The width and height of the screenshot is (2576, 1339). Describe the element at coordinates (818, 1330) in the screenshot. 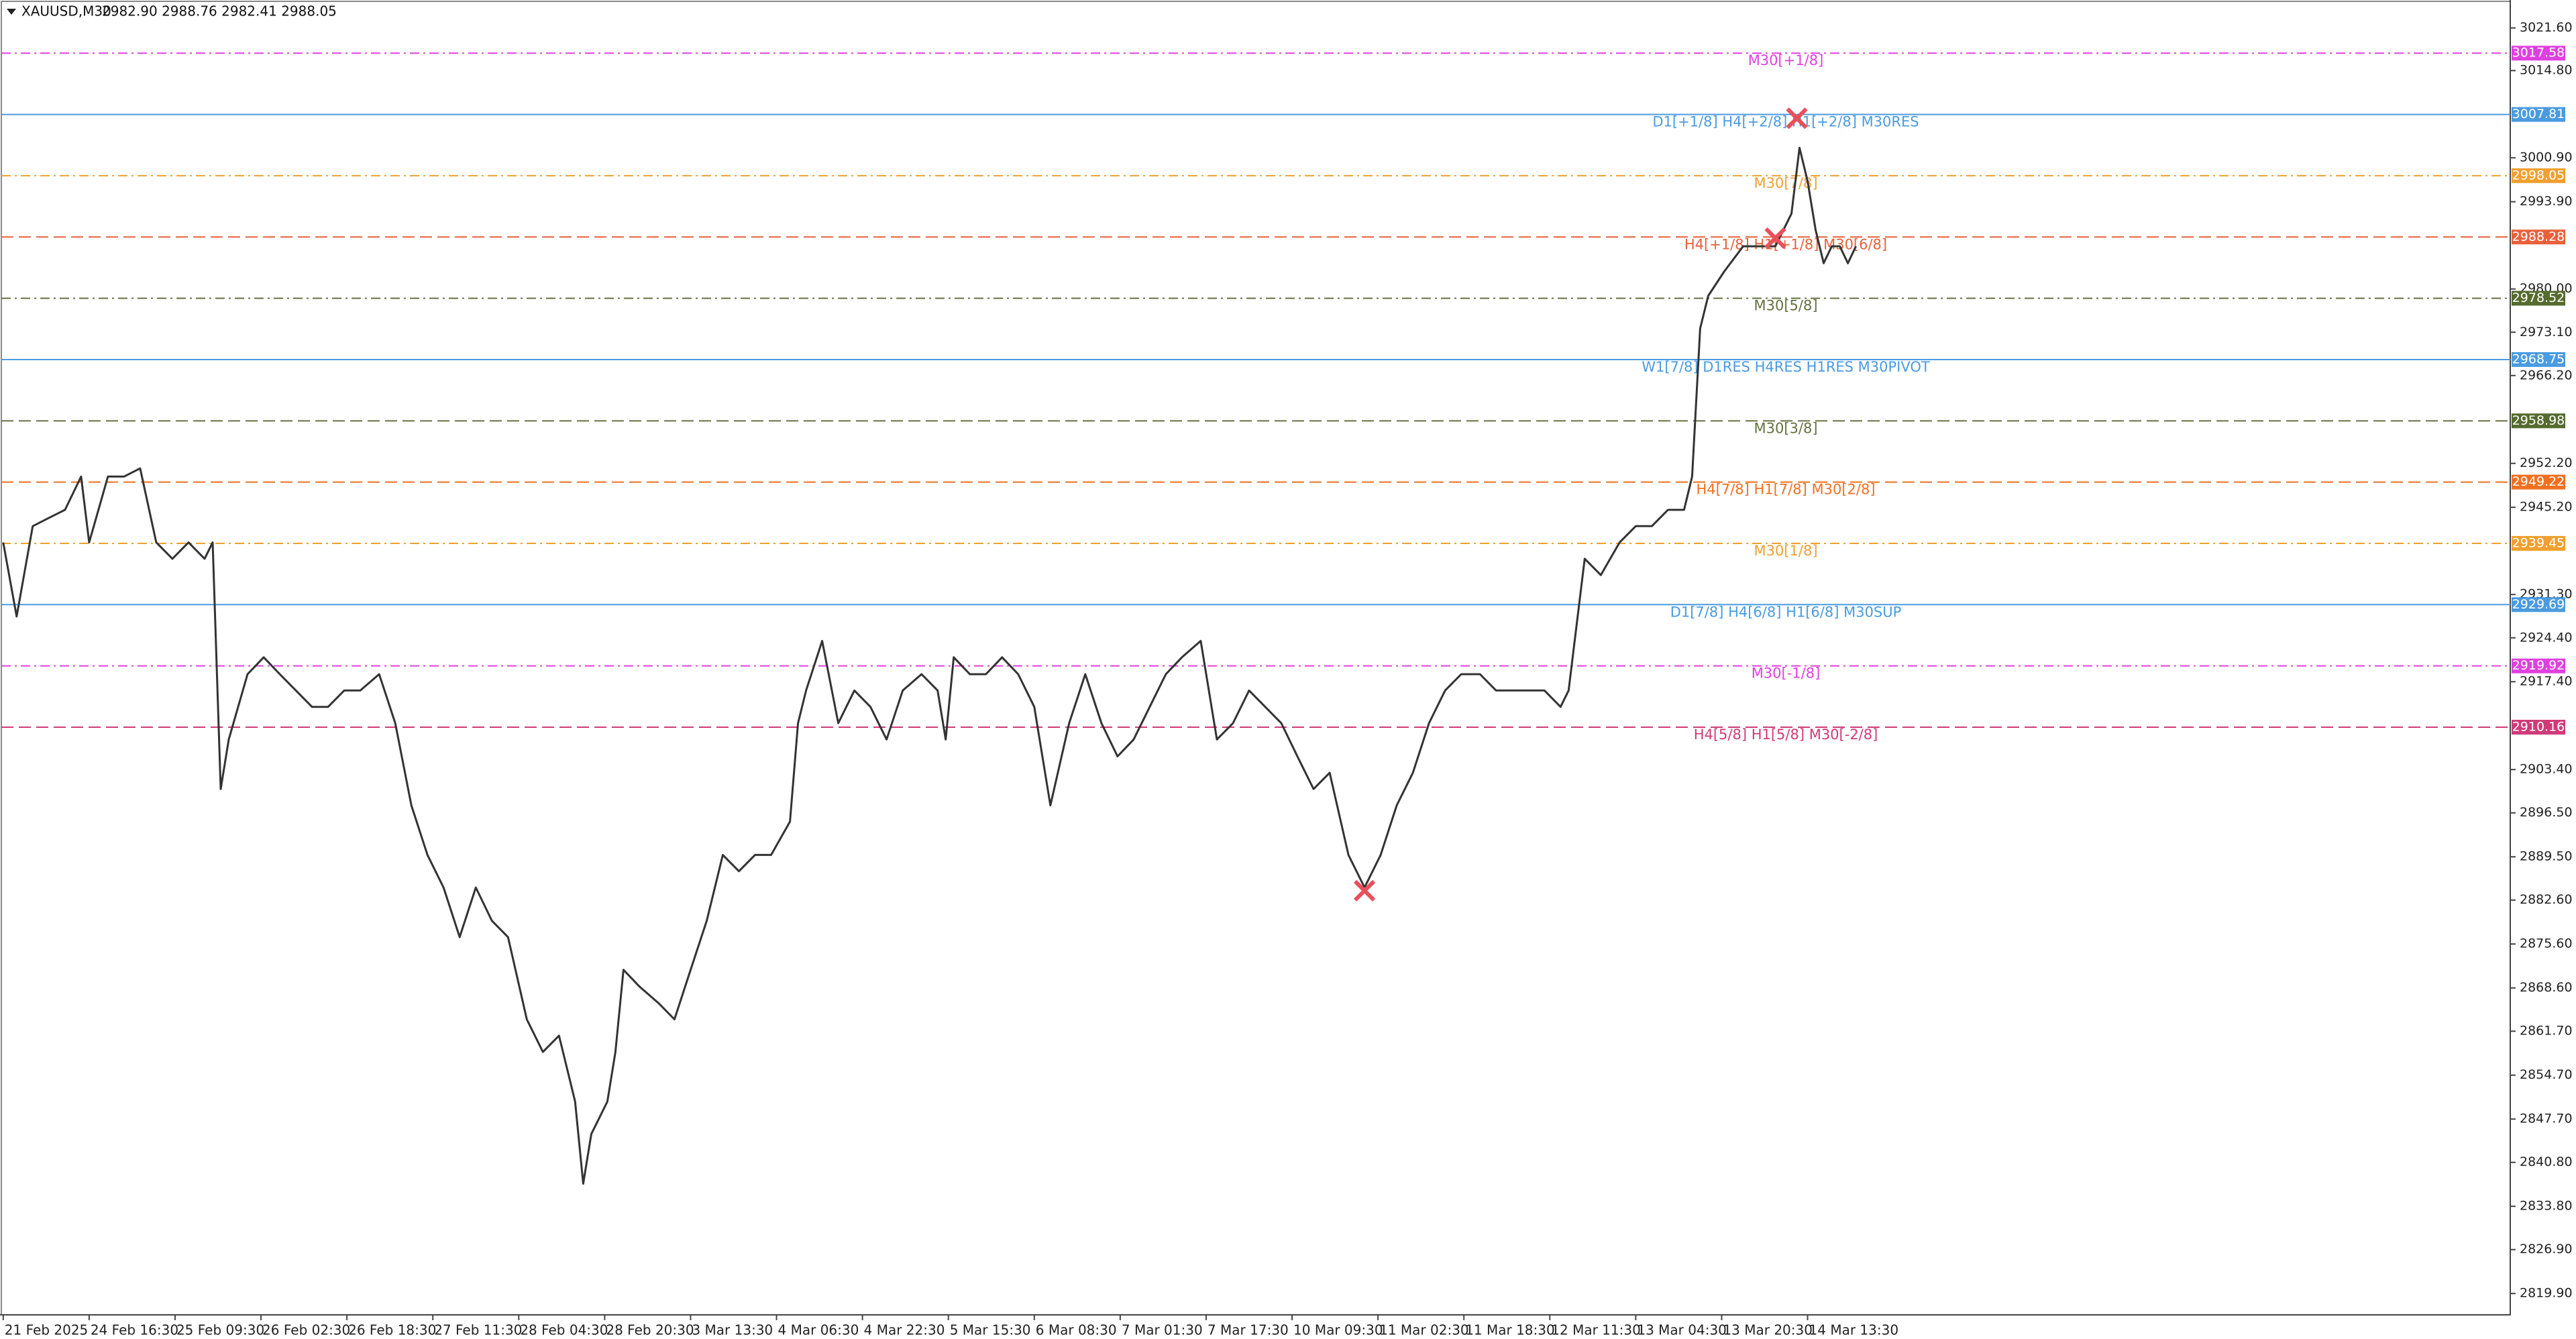

I see `x-tick-label: 4 Mar 06:30` at that location.